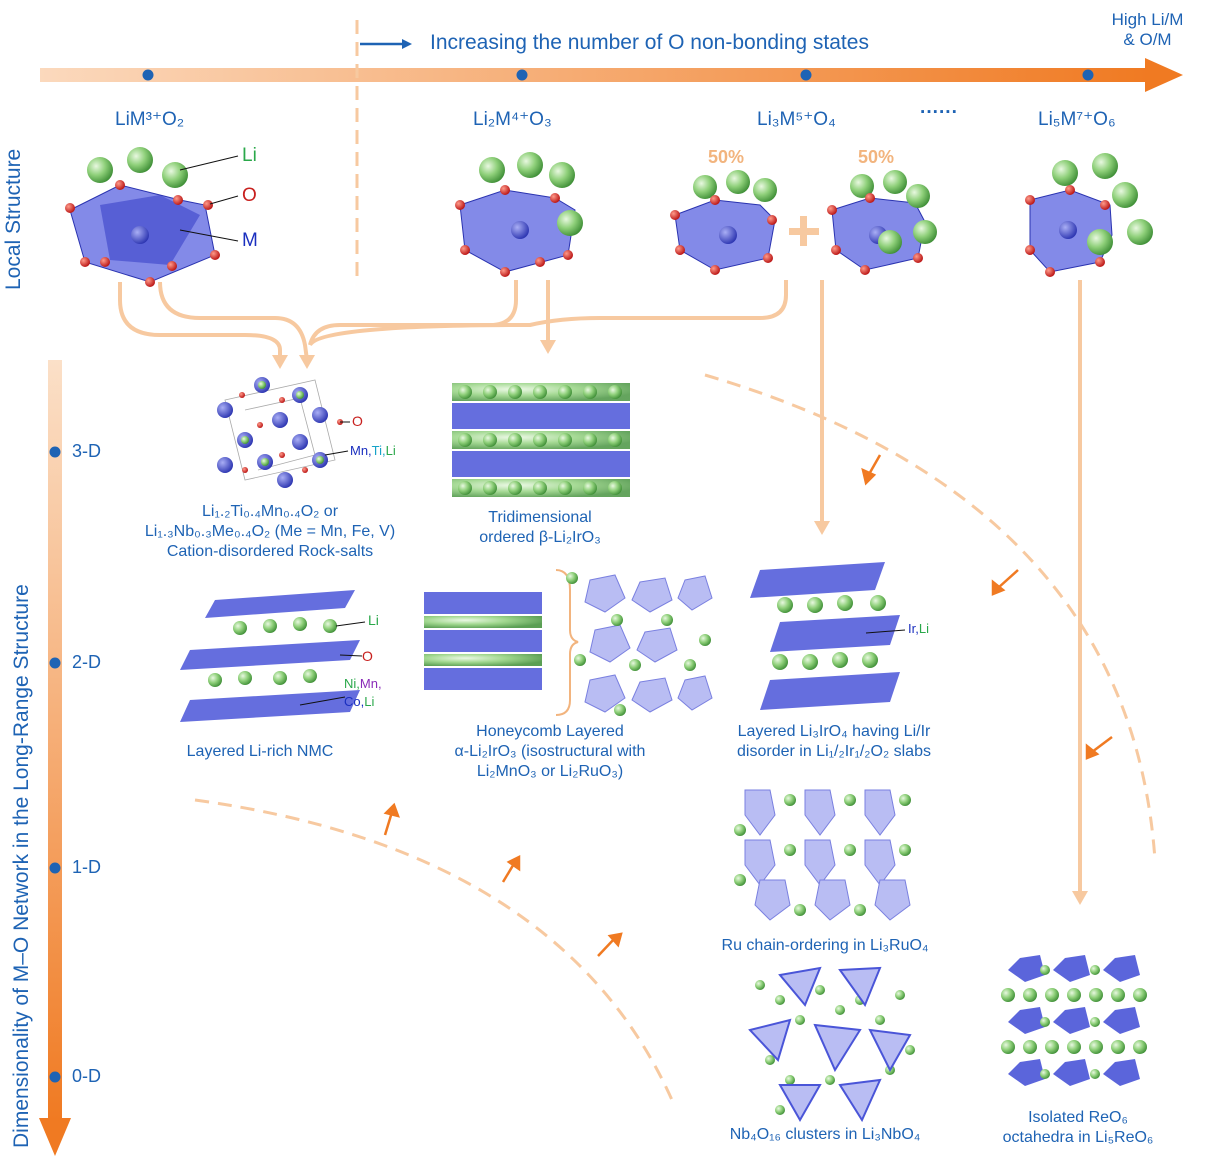 The image size is (1205, 1159). I want to click on nmc-co: Co,, so click(354, 701).